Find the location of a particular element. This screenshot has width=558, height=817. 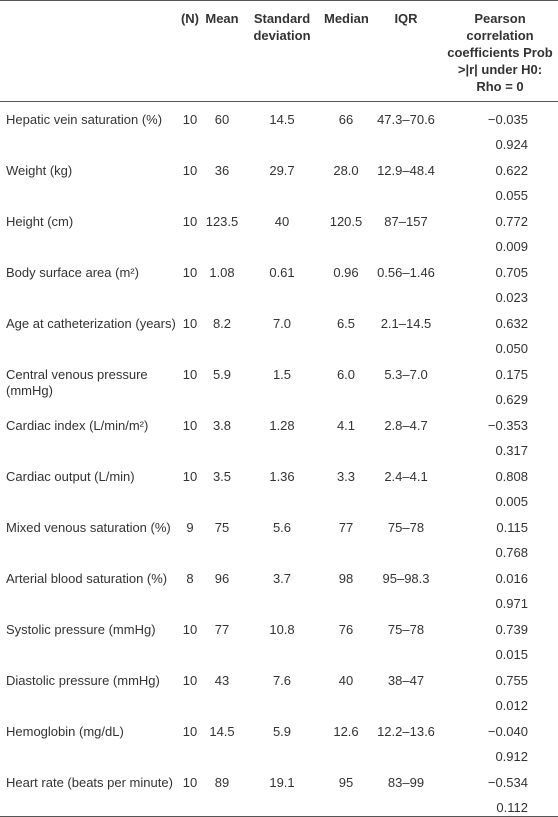

correlation-r: 0.632 is located at coordinates (511, 323).